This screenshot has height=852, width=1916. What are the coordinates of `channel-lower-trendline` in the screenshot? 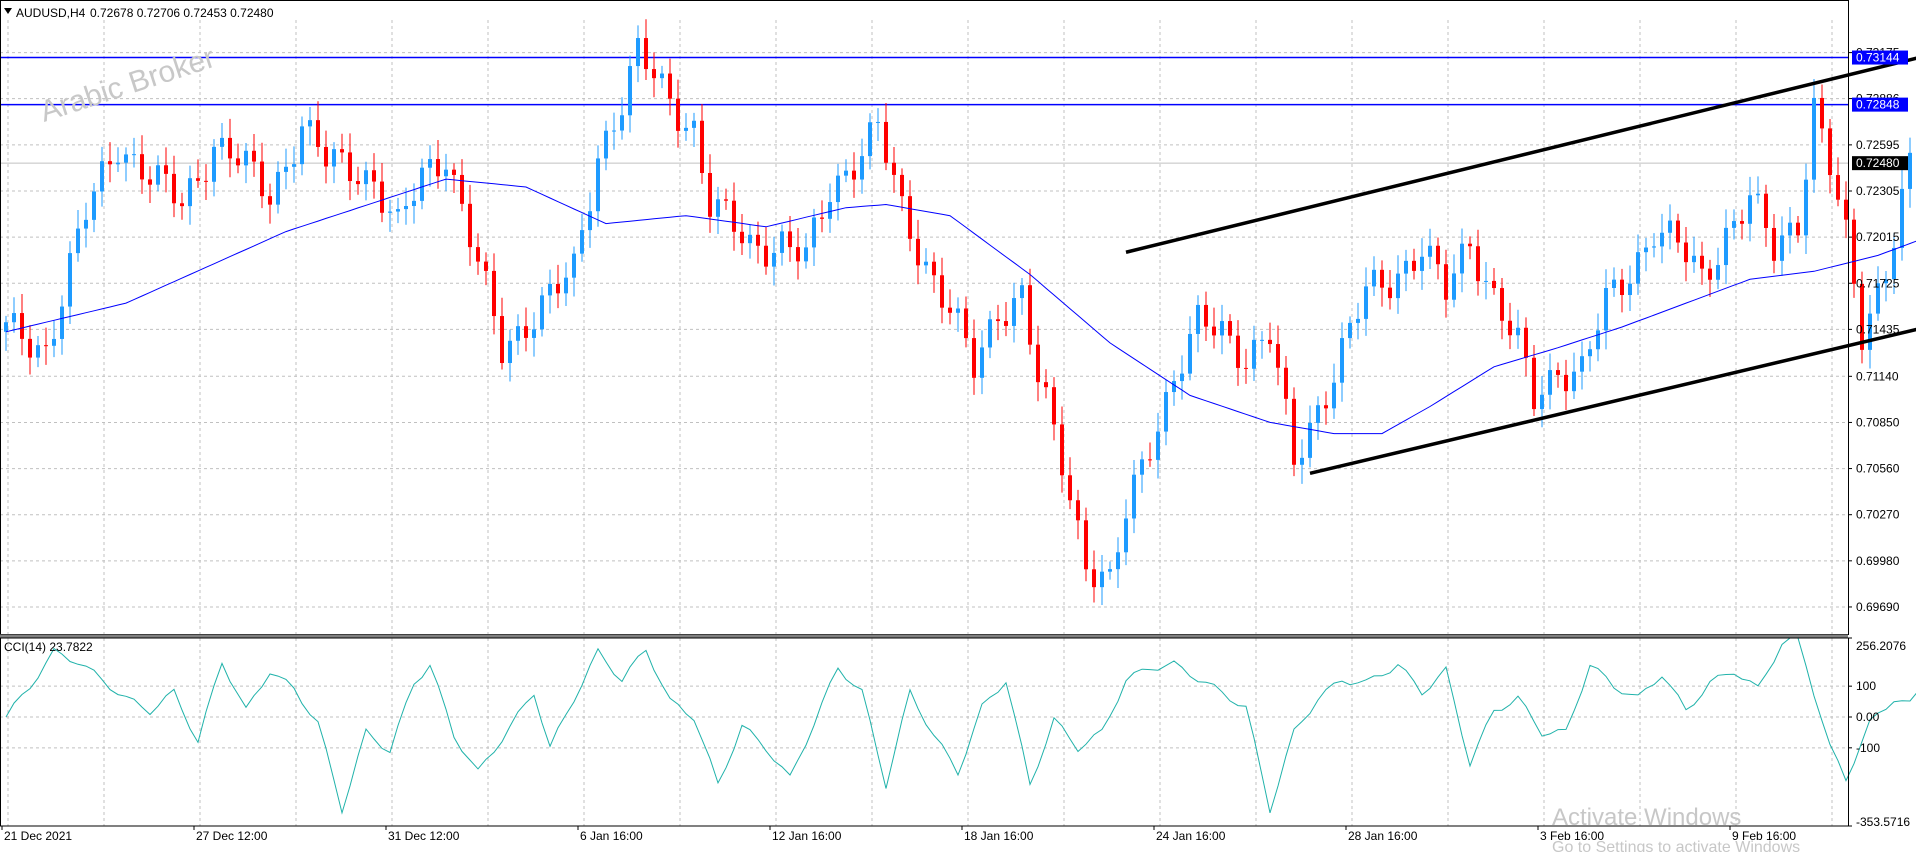 It's located at (1612, 288).